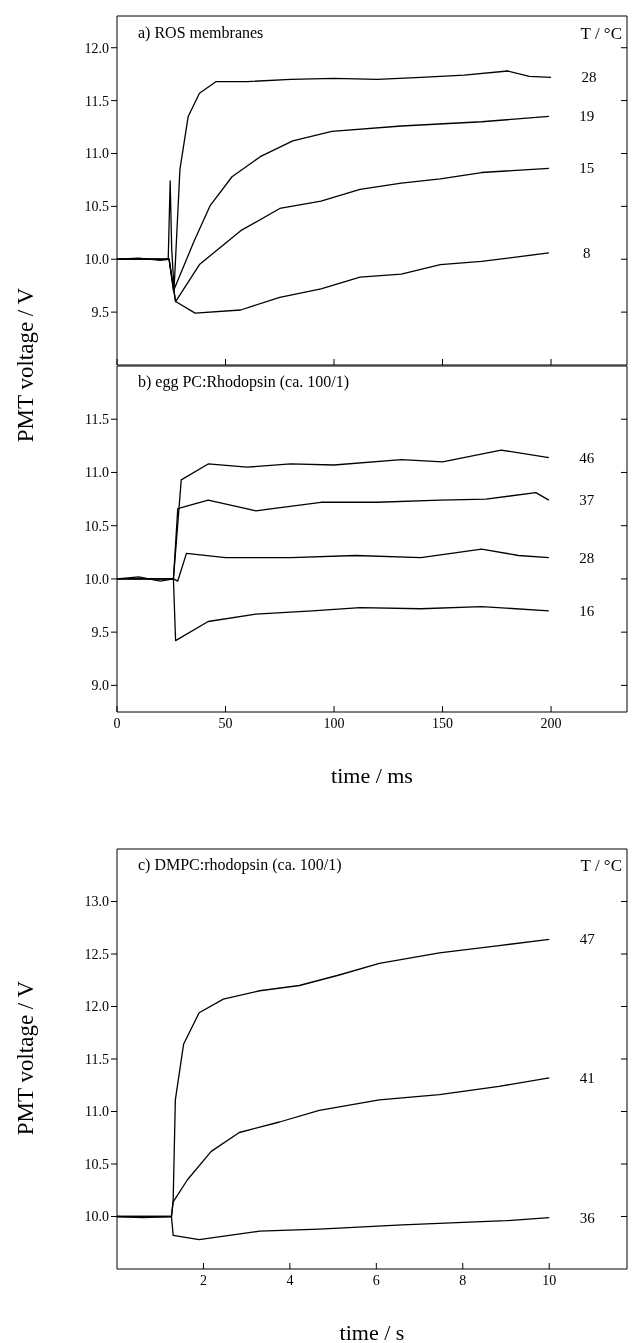 This screenshot has height=1343, width=634. Describe the element at coordinates (100, 686) in the screenshot. I see `y-tick-label: 9.0` at that location.